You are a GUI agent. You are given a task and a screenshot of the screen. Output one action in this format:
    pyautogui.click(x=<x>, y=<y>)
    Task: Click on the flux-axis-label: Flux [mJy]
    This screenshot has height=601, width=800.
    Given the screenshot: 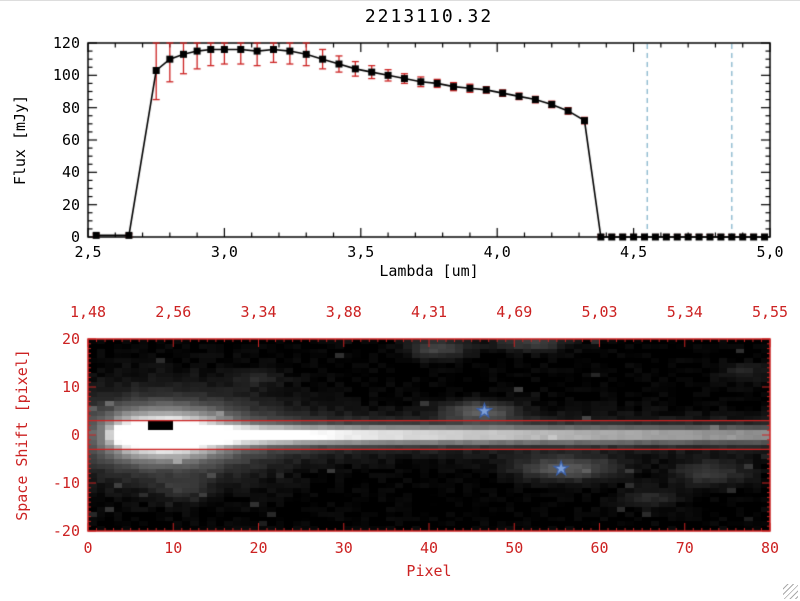 What is the action you would take?
    pyautogui.click(x=20, y=140)
    